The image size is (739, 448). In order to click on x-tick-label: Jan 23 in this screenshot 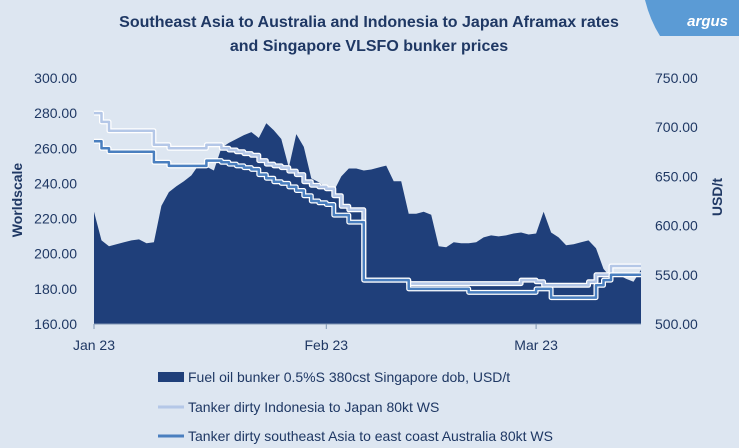, I will do `click(94, 345)`.